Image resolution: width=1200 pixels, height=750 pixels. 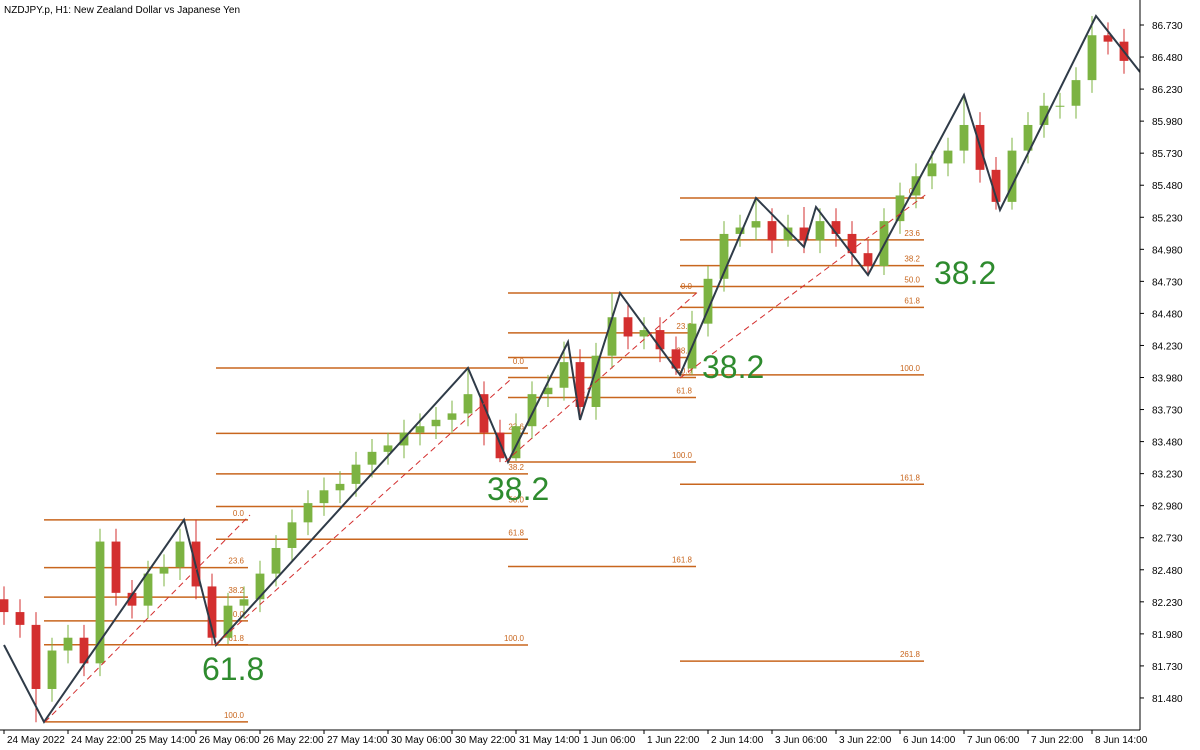 I want to click on y-tick-label: 82.730, so click(x=1167, y=539).